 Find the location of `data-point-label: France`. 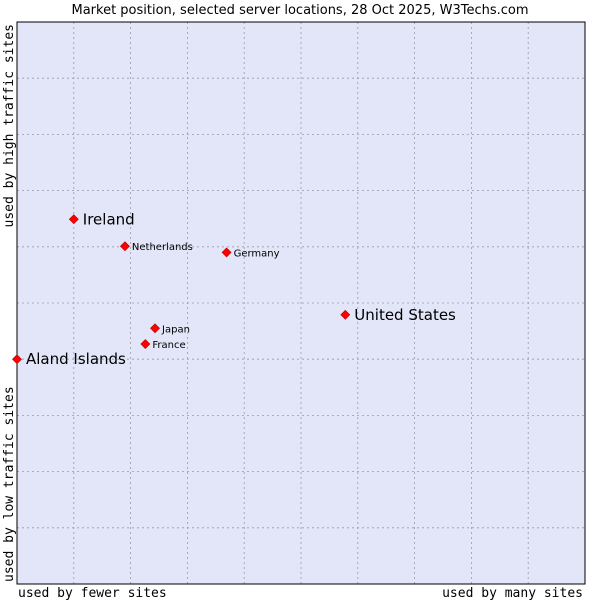

data-point-label: France is located at coordinates (168, 345).